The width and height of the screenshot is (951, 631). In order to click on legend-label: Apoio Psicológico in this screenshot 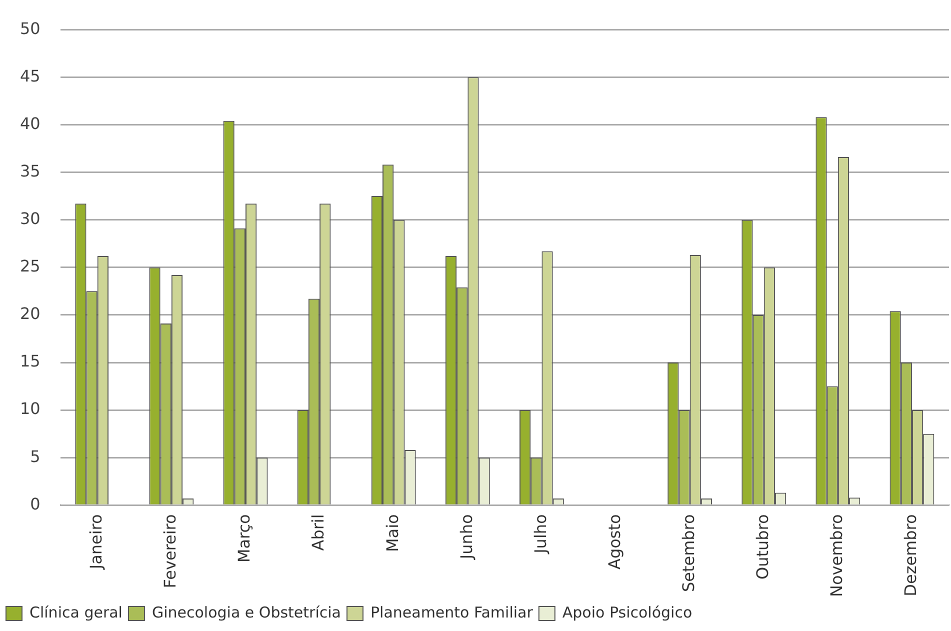, I will do `click(627, 612)`.